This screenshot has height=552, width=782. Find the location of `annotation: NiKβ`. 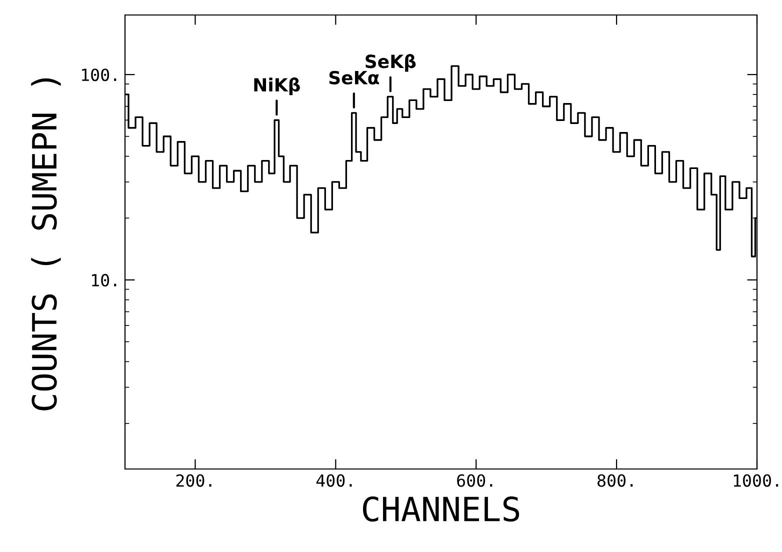

annotation: NiKβ is located at coordinates (277, 86).